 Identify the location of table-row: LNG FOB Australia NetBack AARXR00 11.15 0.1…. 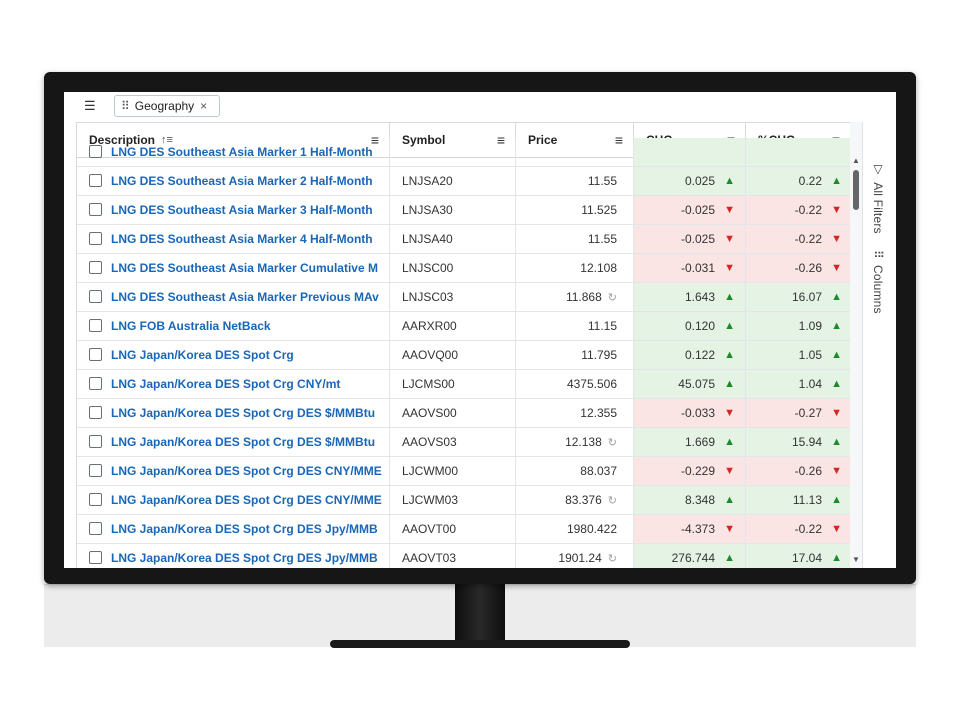
(464, 326).